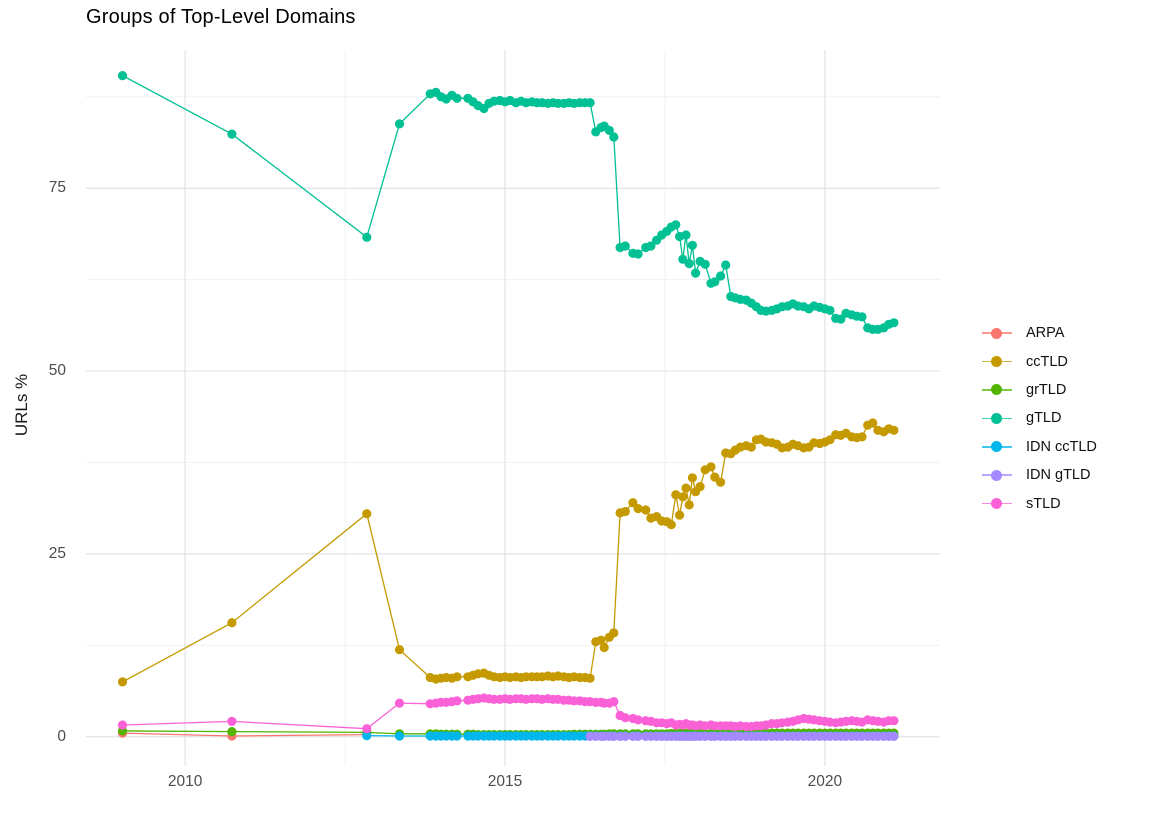 This screenshot has height=827, width=1164. I want to click on chart-title: Groups of Top-Level Domains, so click(221, 17).